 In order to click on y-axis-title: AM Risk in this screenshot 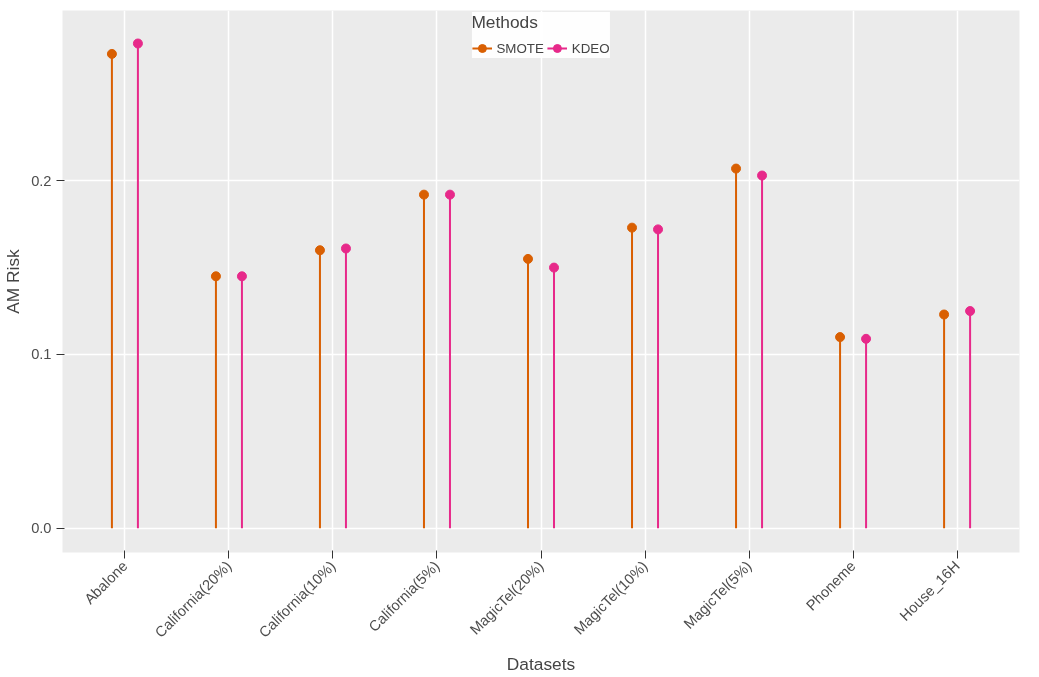, I will do `click(13, 281)`.